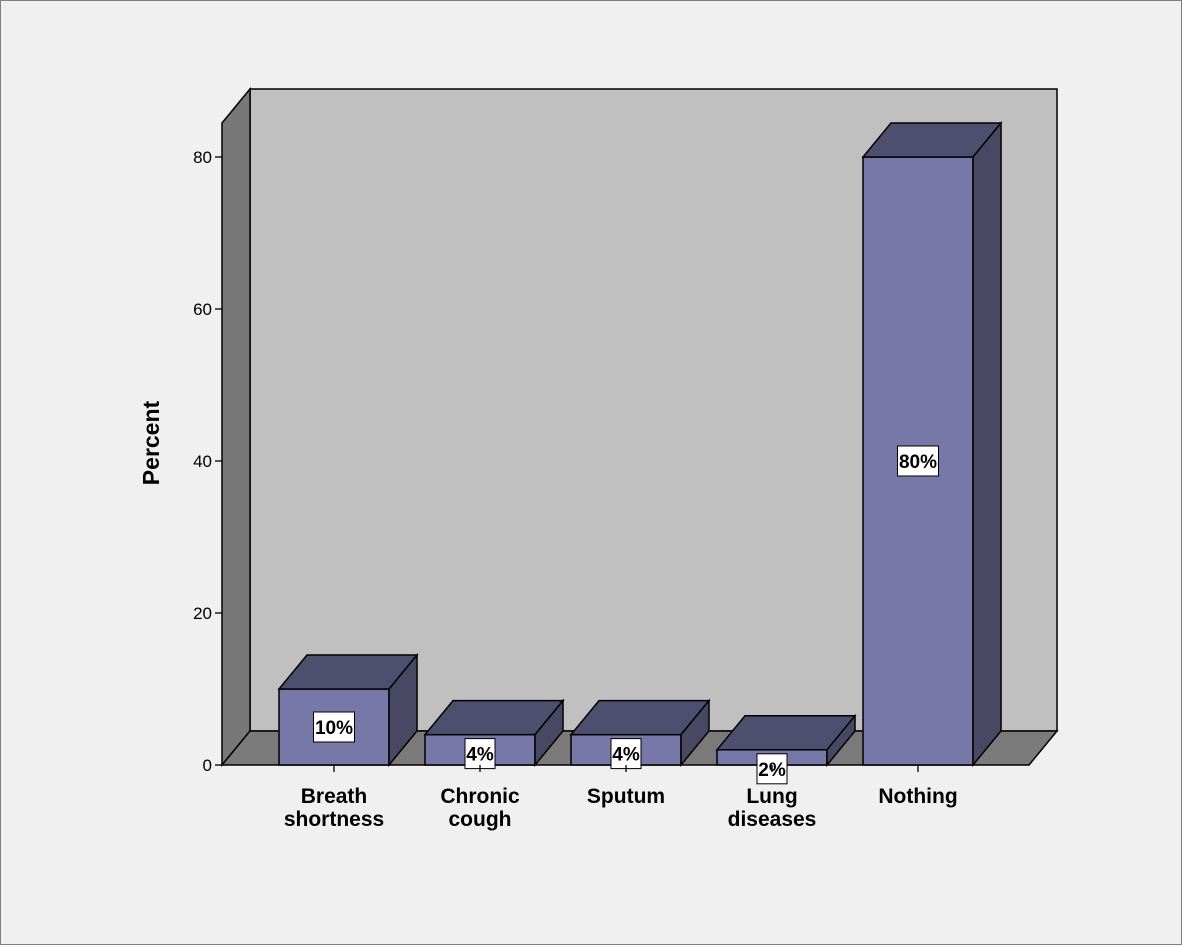 The image size is (1182, 946). I want to click on y-axis: 0 20 40 60 80, so click(207, 461).